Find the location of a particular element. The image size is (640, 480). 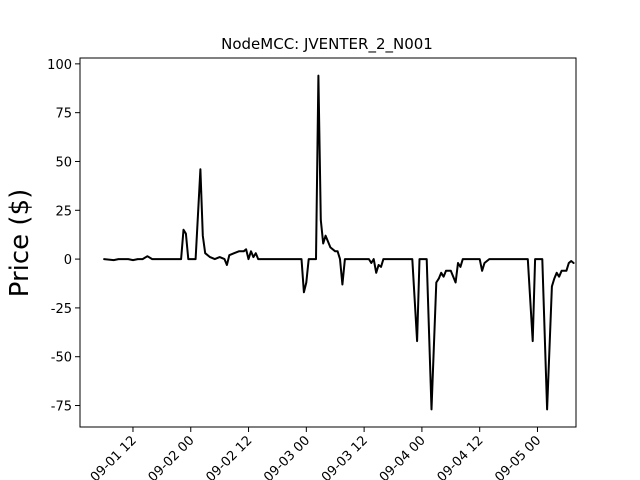

y-tick-label: 50 is located at coordinates (63, 162).